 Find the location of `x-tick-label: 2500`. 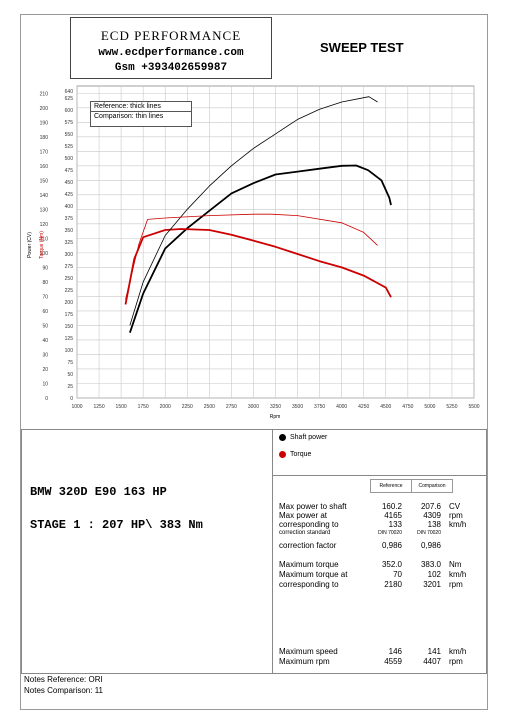

x-tick-label: 2500 is located at coordinates (209, 407).